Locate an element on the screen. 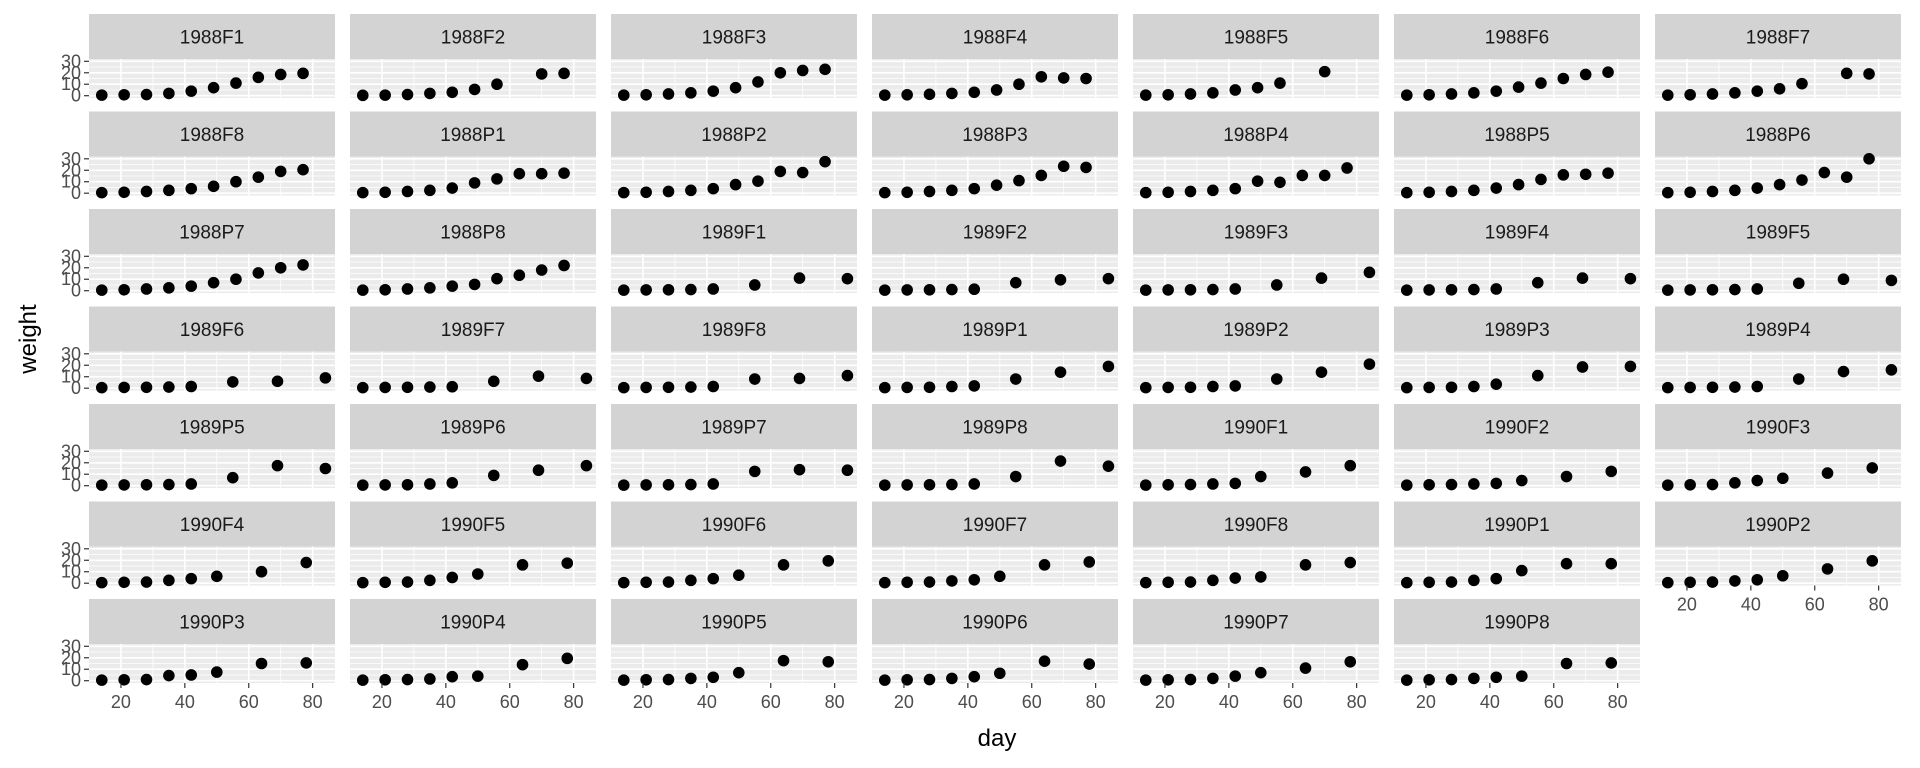  y-tick-label: 30 is located at coordinates (71, 256).